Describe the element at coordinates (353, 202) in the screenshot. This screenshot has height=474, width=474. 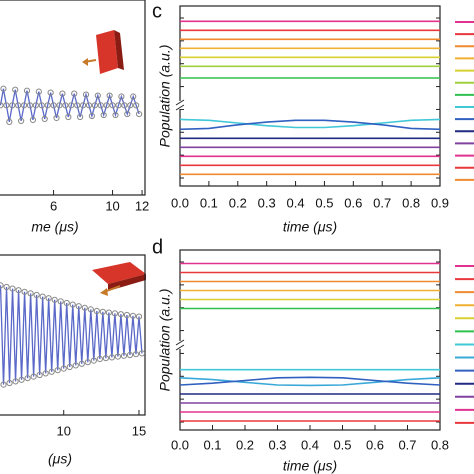
I see `x-tick-label: 0.6` at that location.